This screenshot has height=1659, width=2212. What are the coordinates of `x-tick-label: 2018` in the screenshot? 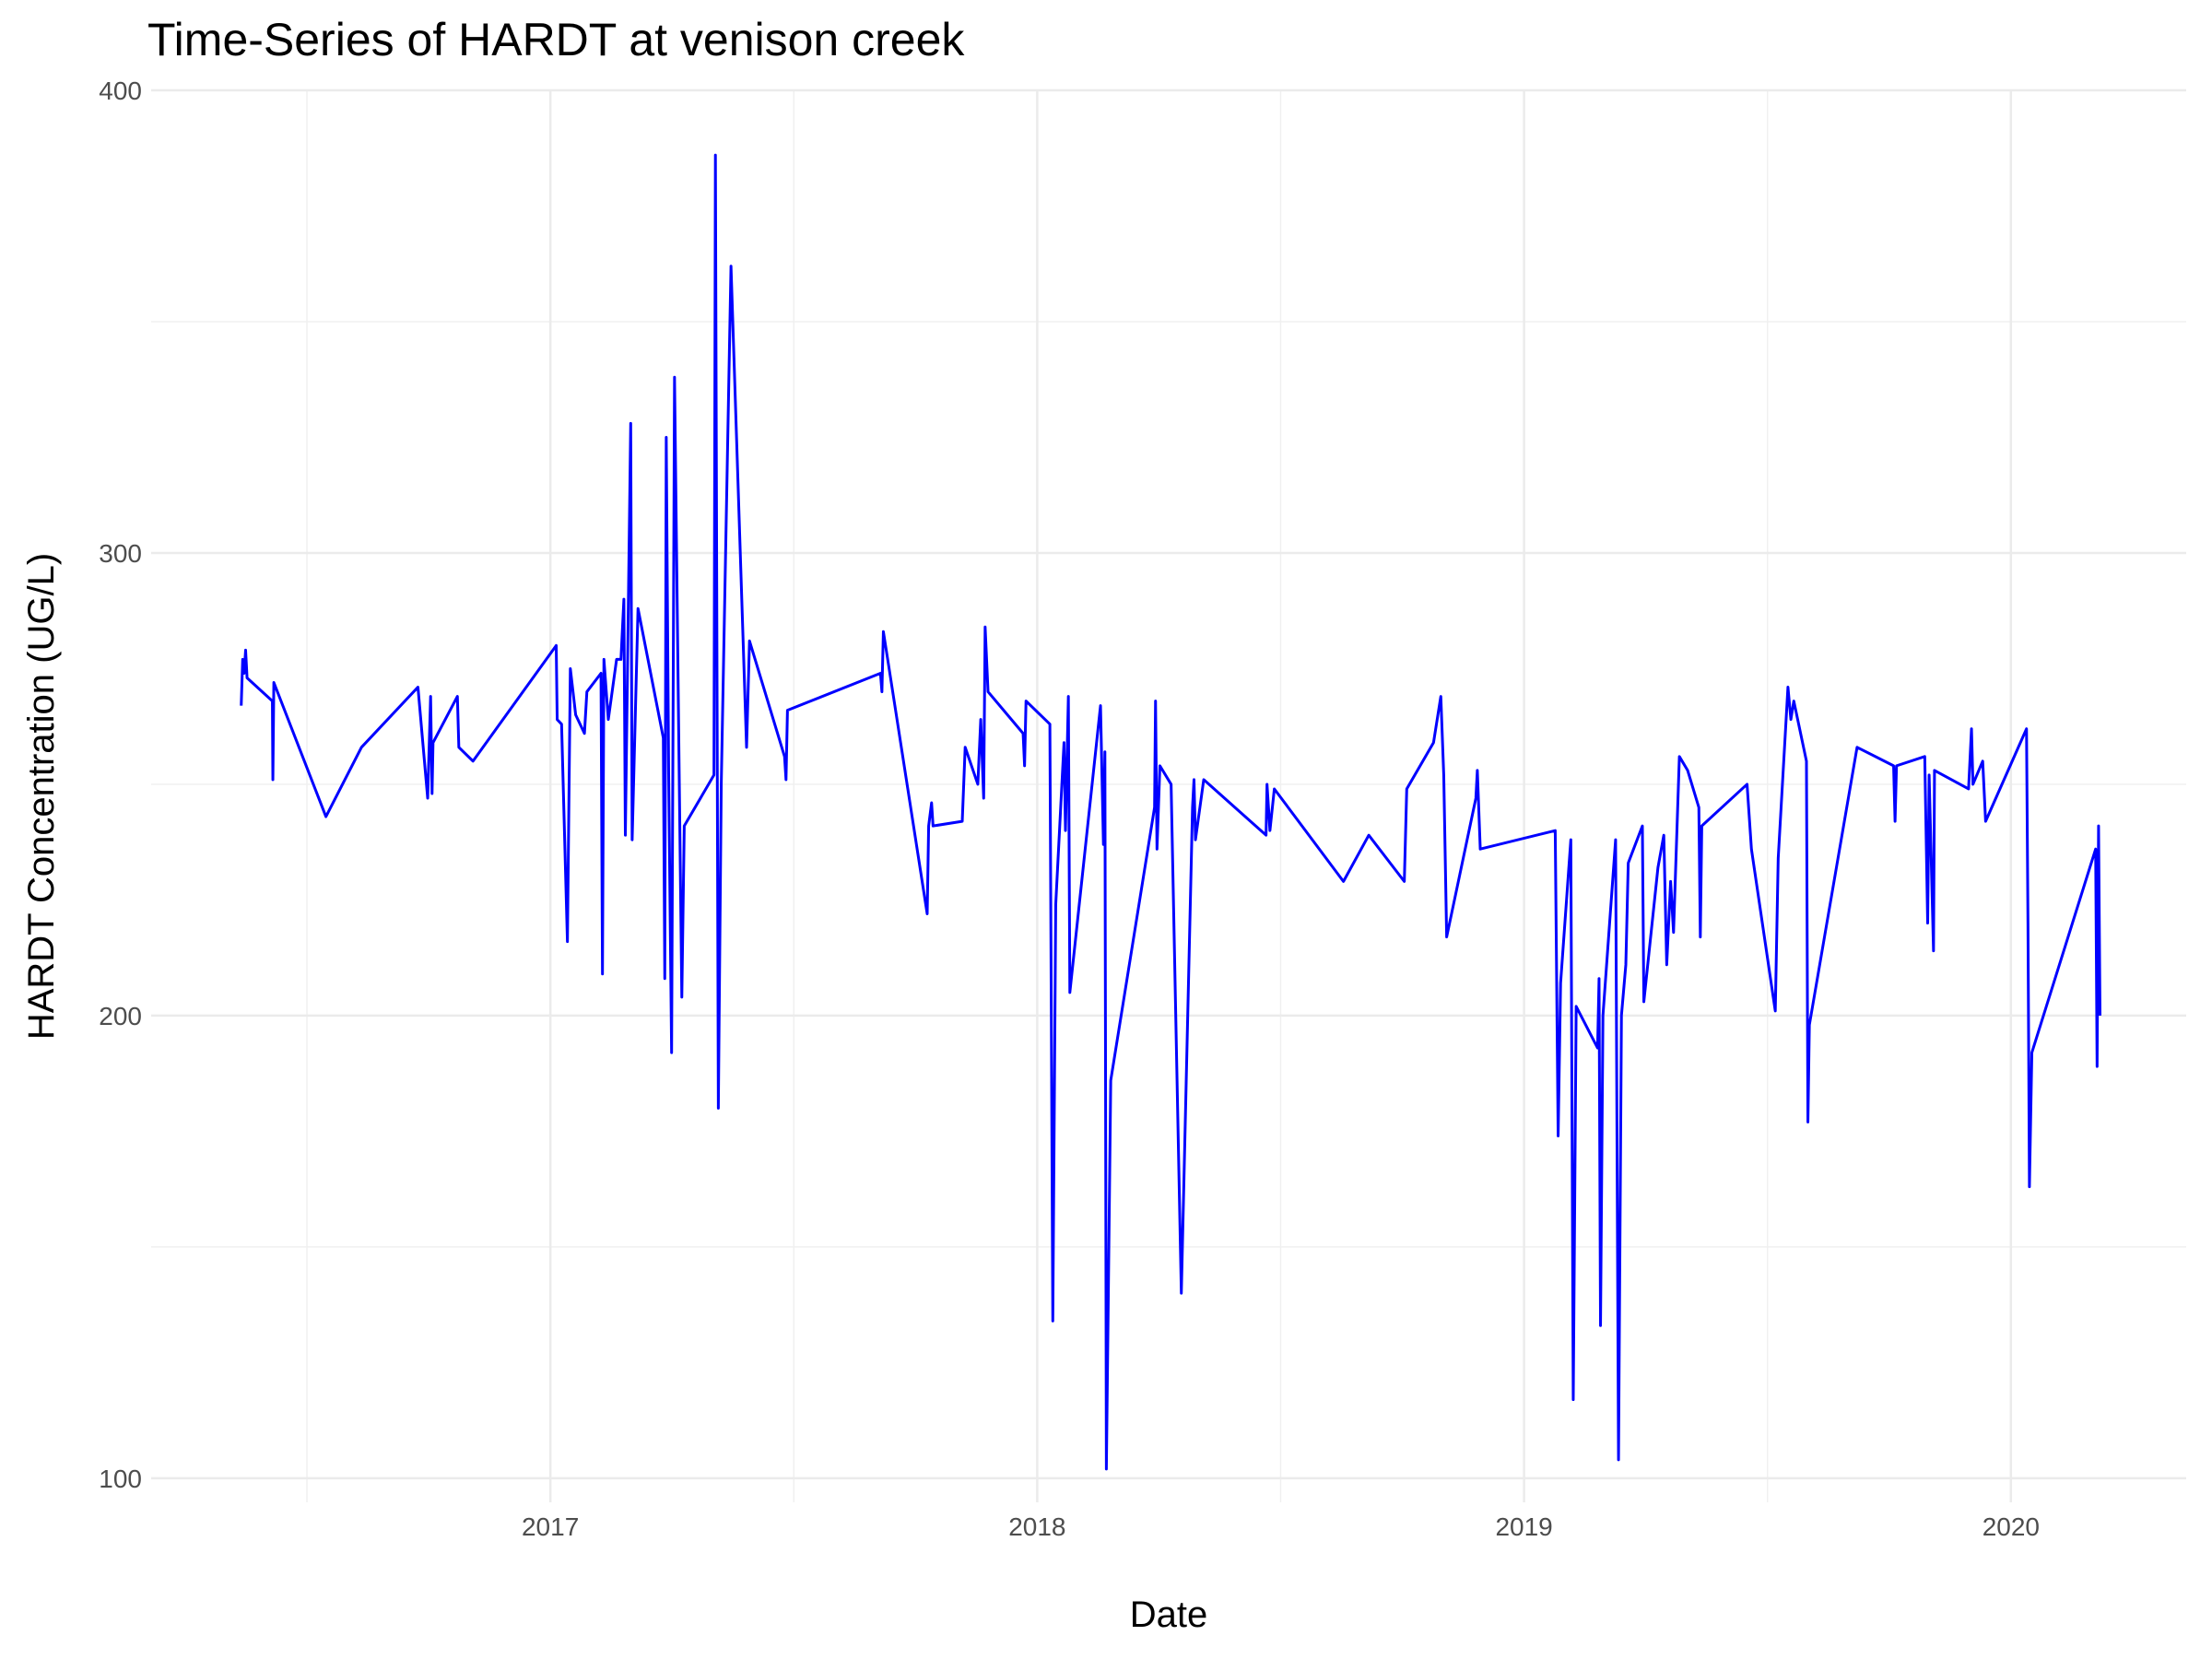 It's located at (1036, 1526).